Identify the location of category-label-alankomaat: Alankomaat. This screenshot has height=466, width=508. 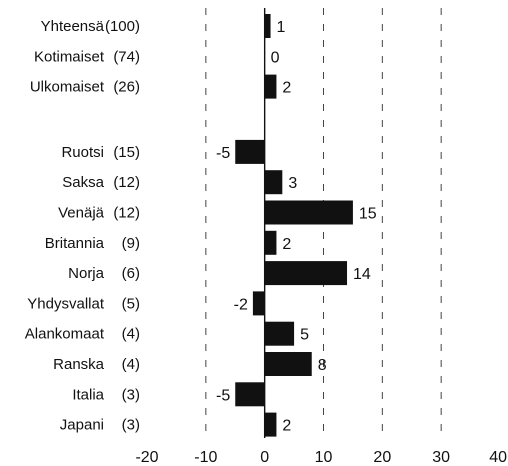
(65, 334).